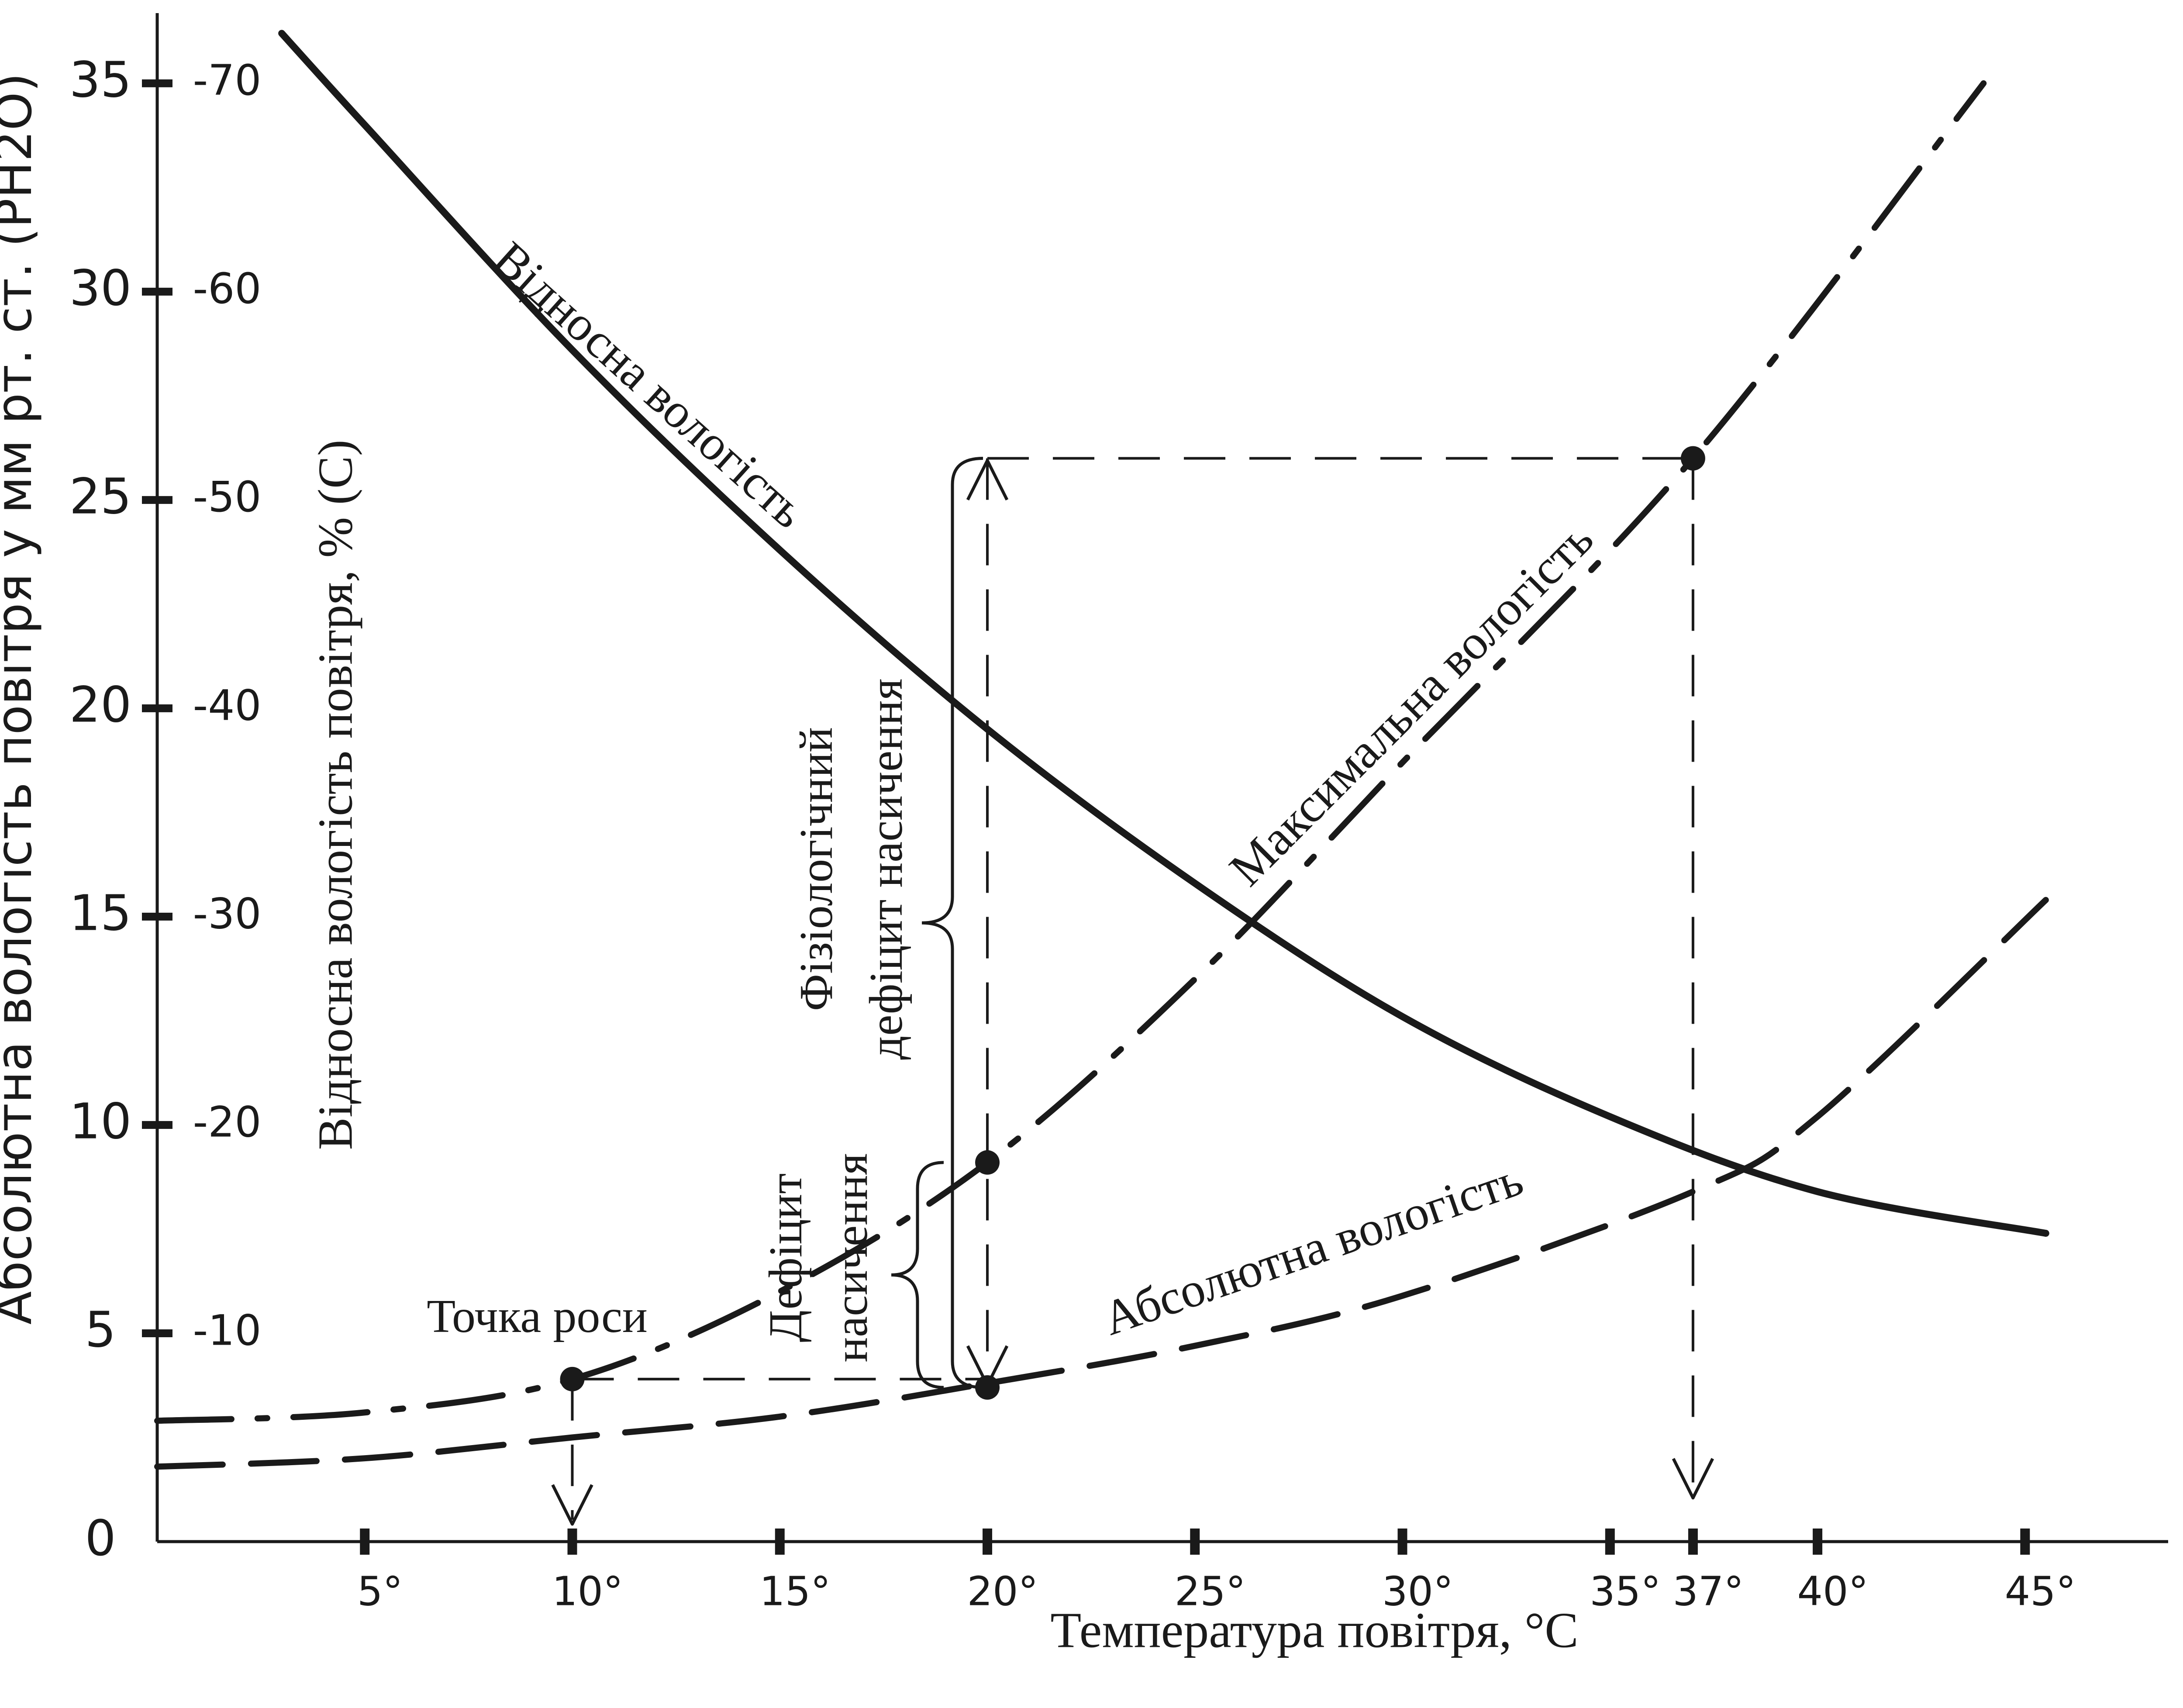 Image resolution: width=2183 pixels, height=1708 pixels. What do you see at coordinates (100, 1330) in the screenshot?
I see `y-tick-label-left: 5` at bounding box center [100, 1330].